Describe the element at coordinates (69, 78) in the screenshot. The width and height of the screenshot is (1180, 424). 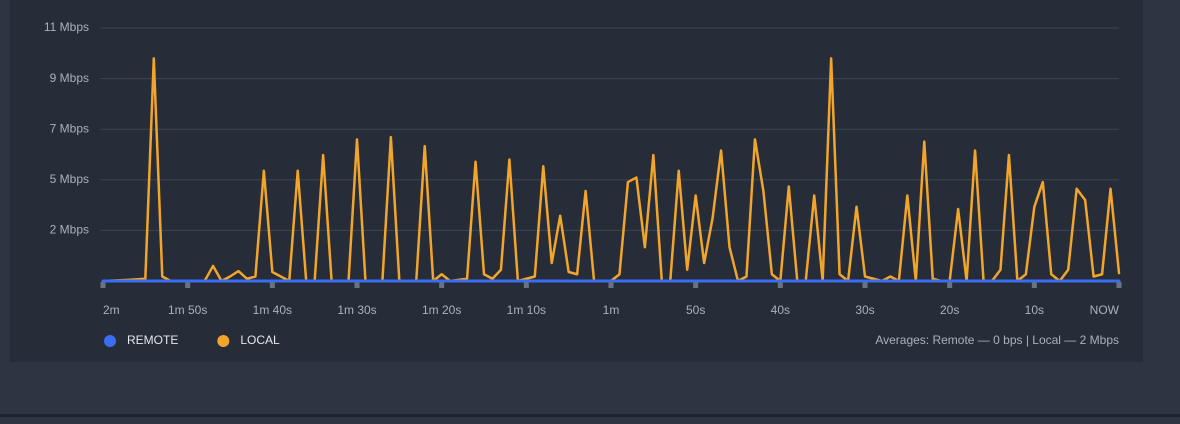
I see `y-tick-label: 9 Mbps` at that location.